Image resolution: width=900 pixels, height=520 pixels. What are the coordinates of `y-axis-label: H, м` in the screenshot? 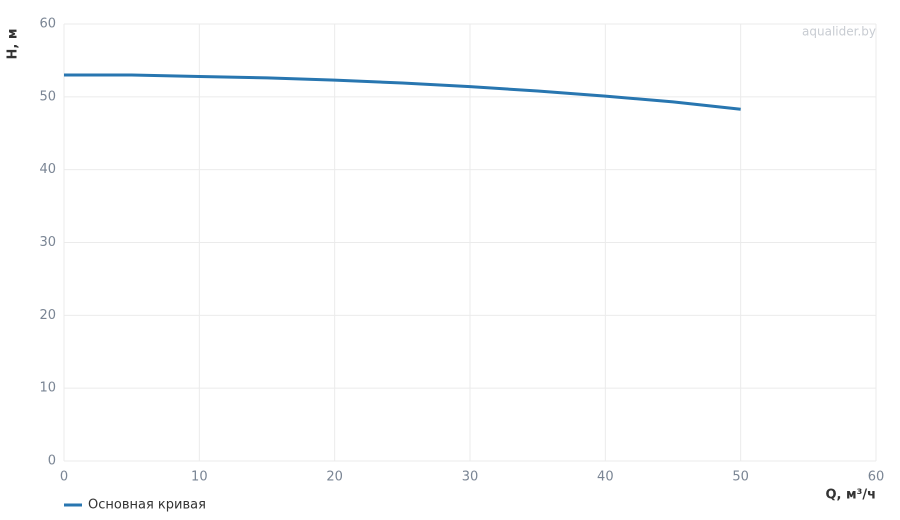 It's located at (13, 44).